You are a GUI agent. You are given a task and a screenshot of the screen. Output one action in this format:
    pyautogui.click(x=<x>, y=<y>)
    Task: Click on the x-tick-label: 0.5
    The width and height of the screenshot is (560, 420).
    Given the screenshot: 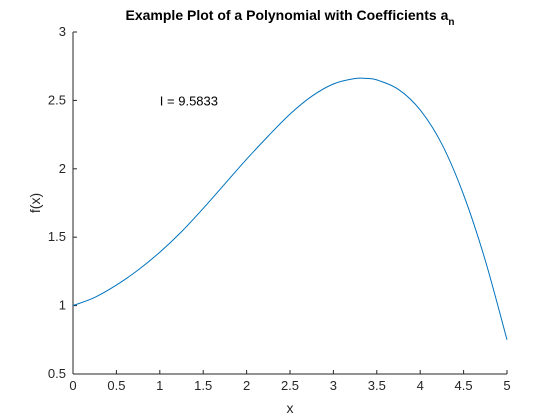 What is the action you would take?
    pyautogui.click(x=116, y=385)
    